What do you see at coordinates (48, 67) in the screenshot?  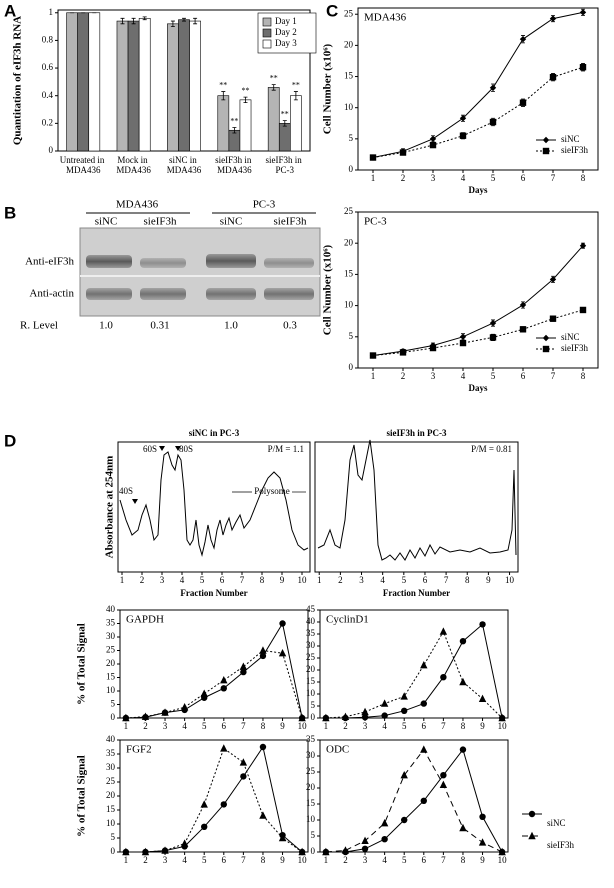 I see `y-tick-label: 0.6` at bounding box center [48, 67].